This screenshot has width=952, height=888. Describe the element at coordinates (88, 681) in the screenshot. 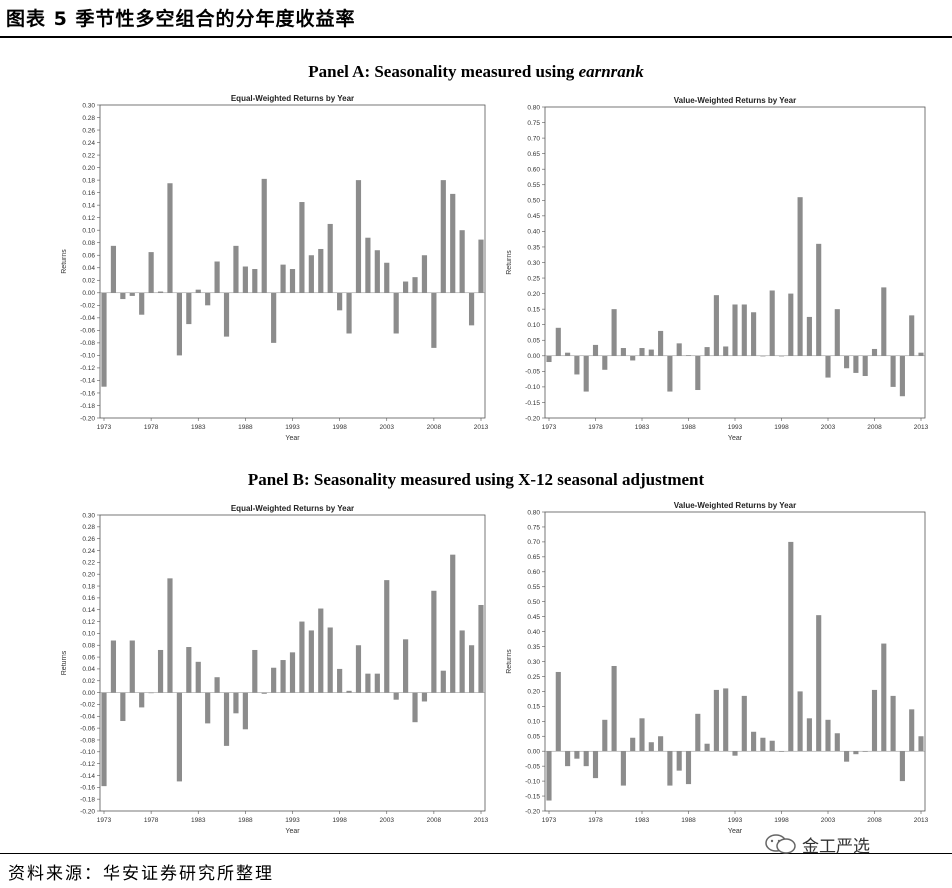

I see `y-tick-label: 0.02` at that location.